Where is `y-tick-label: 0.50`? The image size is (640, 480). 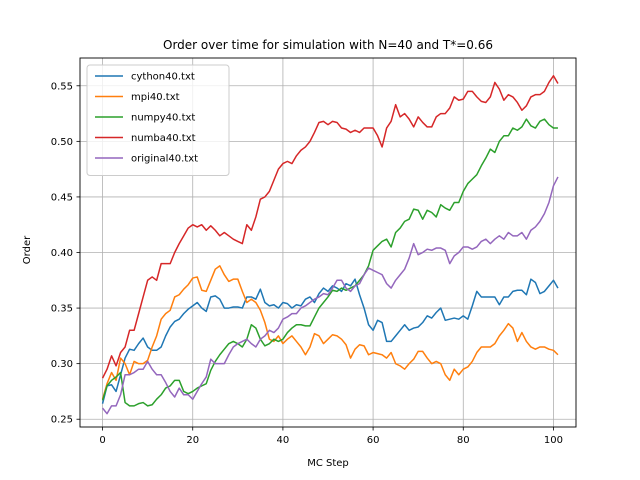
y-tick-label: 0.50 is located at coordinates (62, 142).